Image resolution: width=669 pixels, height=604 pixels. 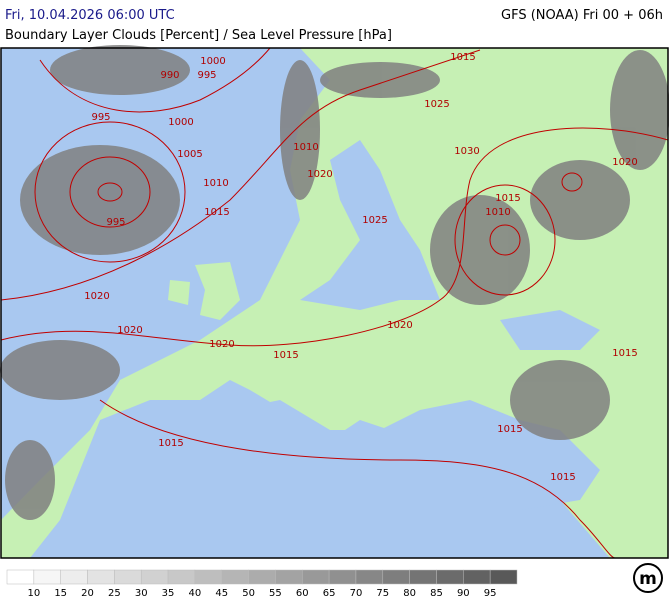 What do you see at coordinates (382, 593) in the screenshot?
I see `colorbar-label: 75` at bounding box center [382, 593].